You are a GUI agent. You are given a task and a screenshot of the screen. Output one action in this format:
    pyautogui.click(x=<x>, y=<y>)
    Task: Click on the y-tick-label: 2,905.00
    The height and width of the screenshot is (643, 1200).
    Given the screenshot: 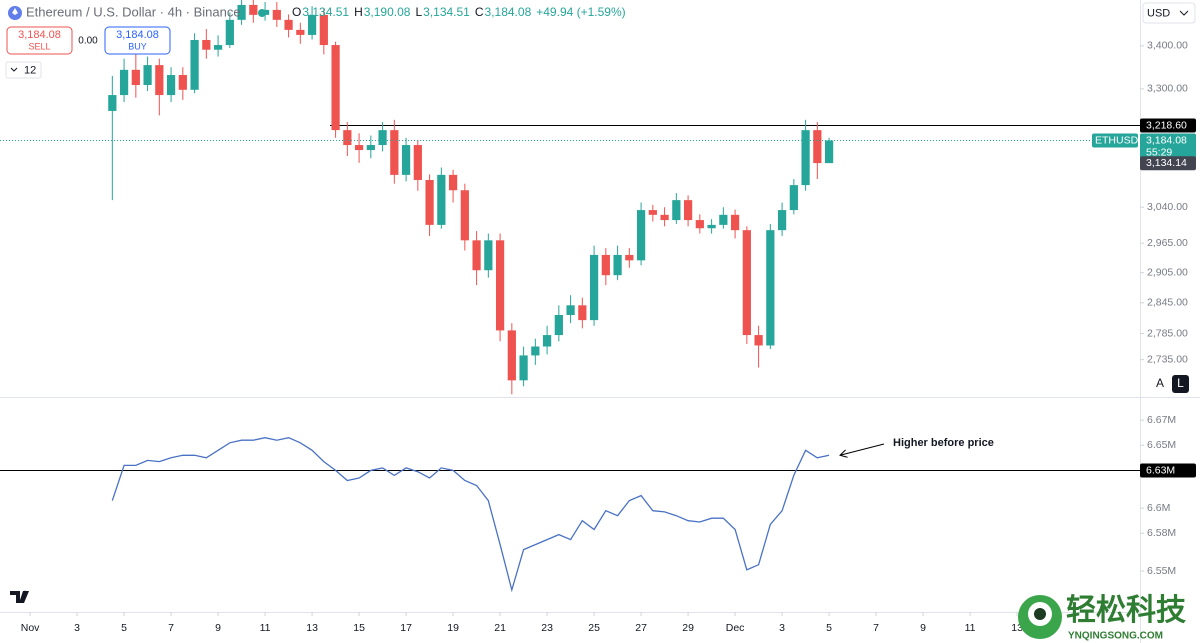 What is the action you would take?
    pyautogui.click(x=1167, y=272)
    